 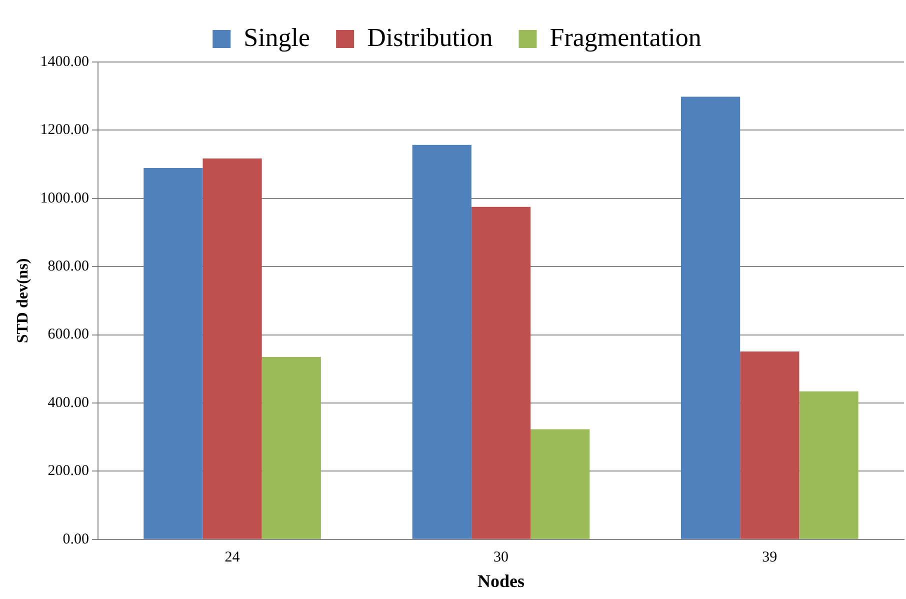 What do you see at coordinates (770, 557) in the screenshot?
I see `x-tick-label: 39` at bounding box center [770, 557].